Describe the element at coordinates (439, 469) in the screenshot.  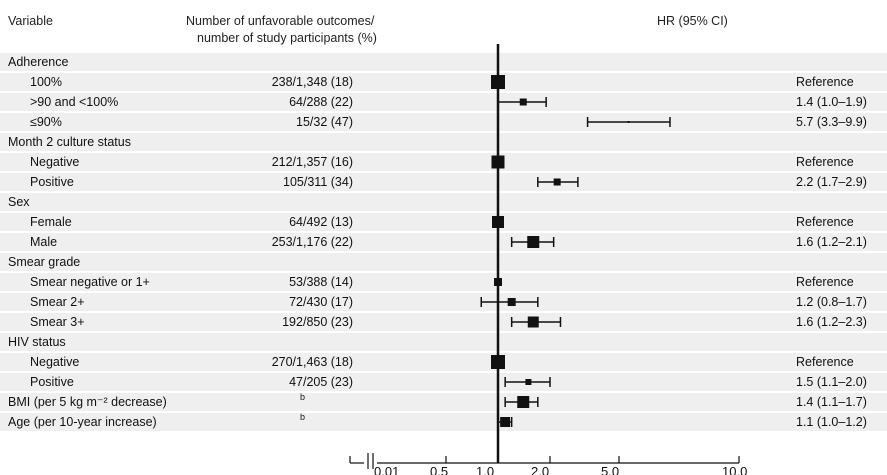
I see `x-tick-label: 0.5` at that location.